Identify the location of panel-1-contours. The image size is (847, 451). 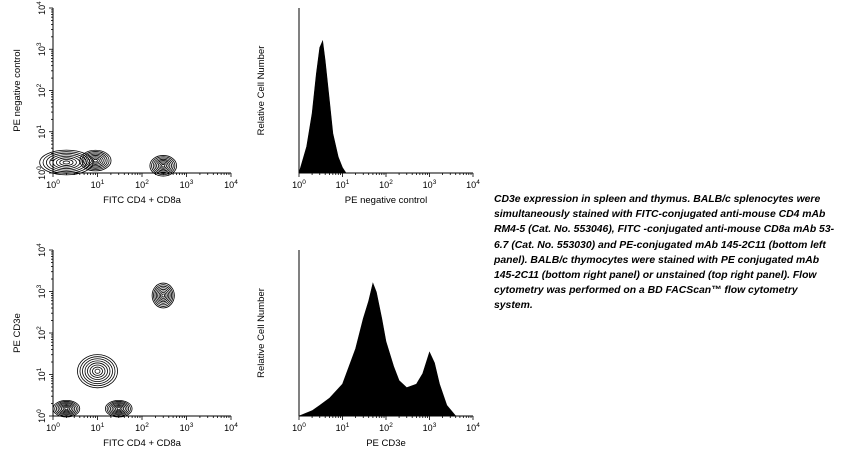
(108, 163).